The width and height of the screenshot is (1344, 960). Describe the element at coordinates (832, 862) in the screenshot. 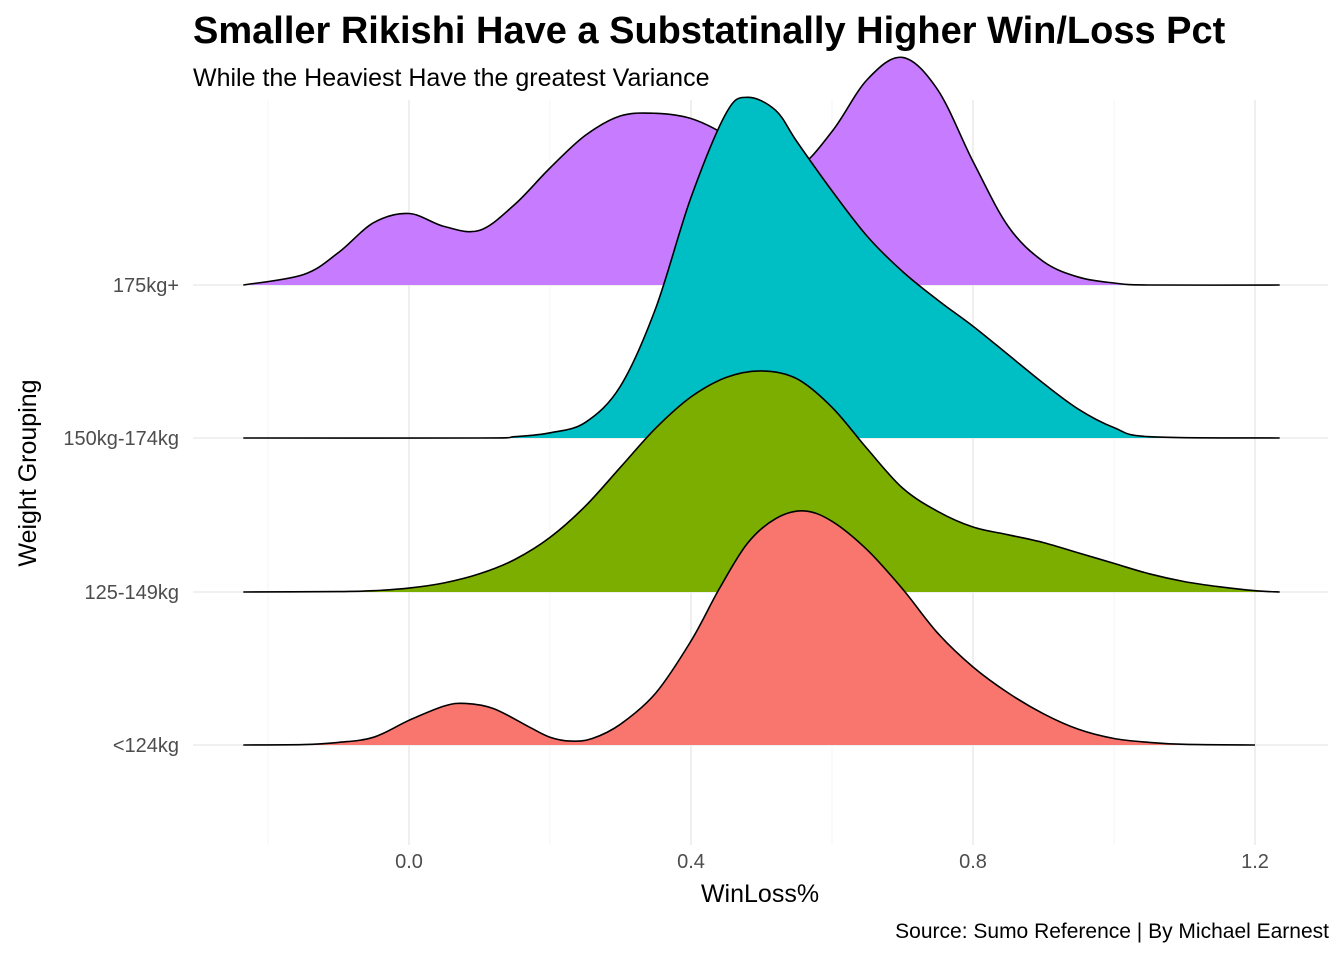

I see `x-tick-labels: 0.0 0.4 0.8 1.2` at that location.